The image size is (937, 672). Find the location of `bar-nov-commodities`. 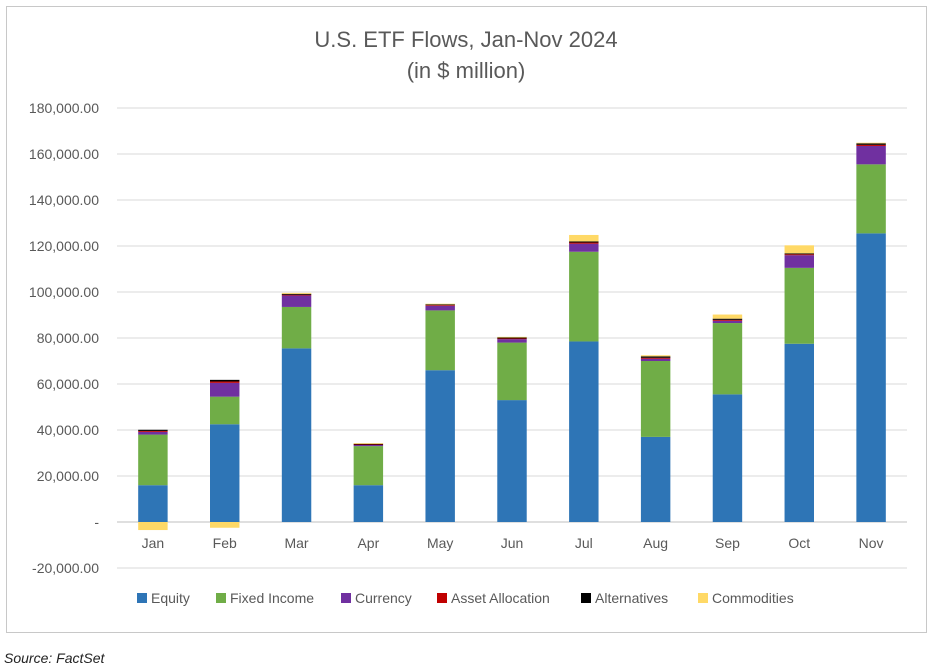

bar-nov-commodities is located at coordinates (871, 143).